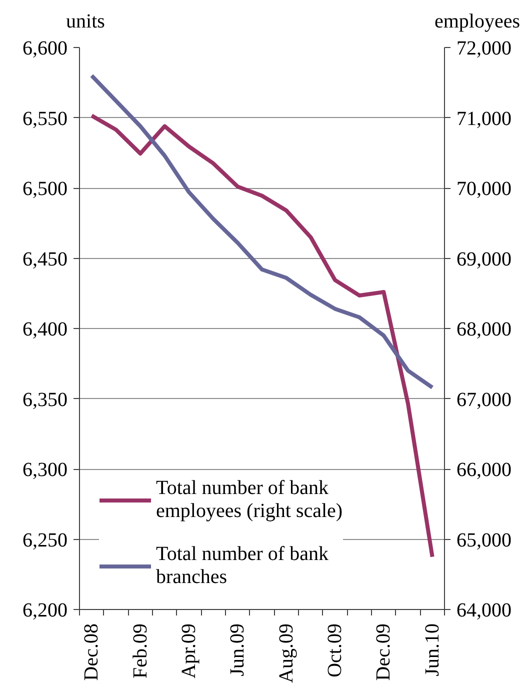  I want to click on x-tick-label: Jun.10, so click(432, 649).